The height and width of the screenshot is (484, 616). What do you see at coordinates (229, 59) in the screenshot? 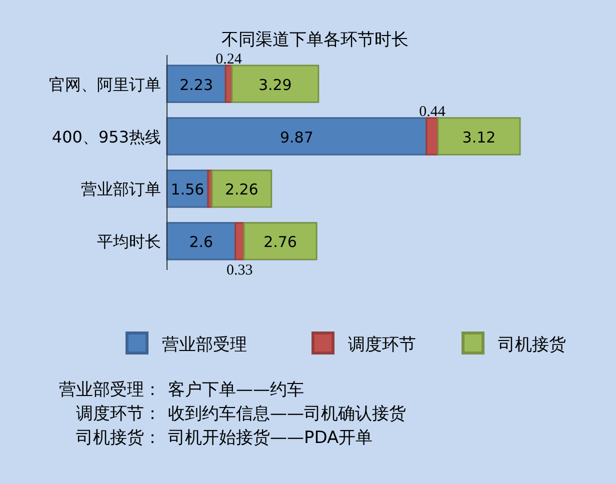
I see `data-label: 0.24` at bounding box center [229, 59].